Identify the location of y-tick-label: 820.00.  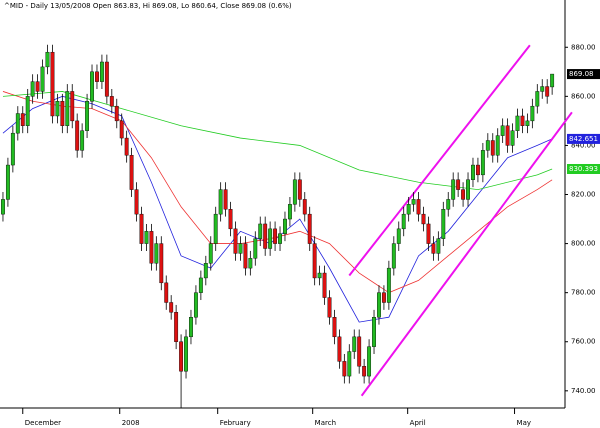
(583, 195).